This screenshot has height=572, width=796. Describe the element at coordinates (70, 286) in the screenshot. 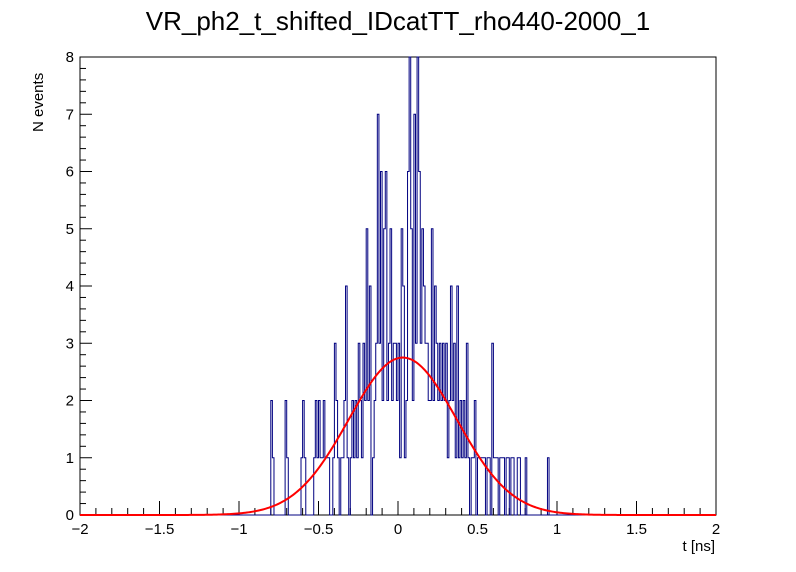

I see `y-tick-label: 4` at that location.